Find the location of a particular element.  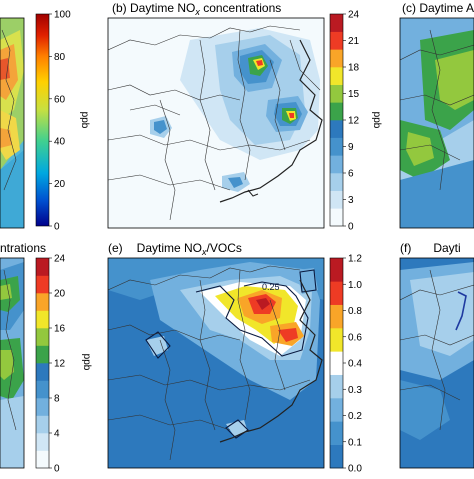

contour-label: 0.25 is located at coordinates (271, 287).